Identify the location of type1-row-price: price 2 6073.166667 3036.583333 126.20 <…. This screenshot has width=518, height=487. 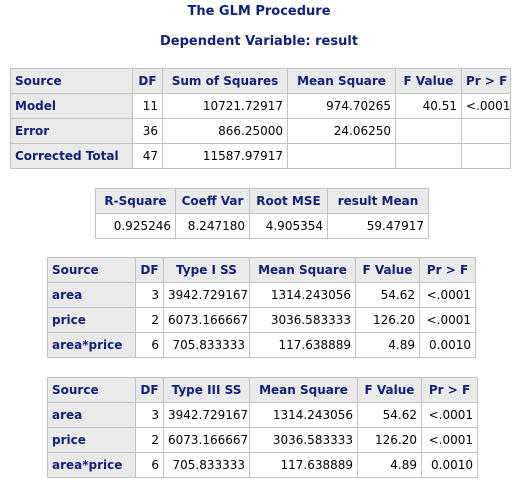
(261, 320).